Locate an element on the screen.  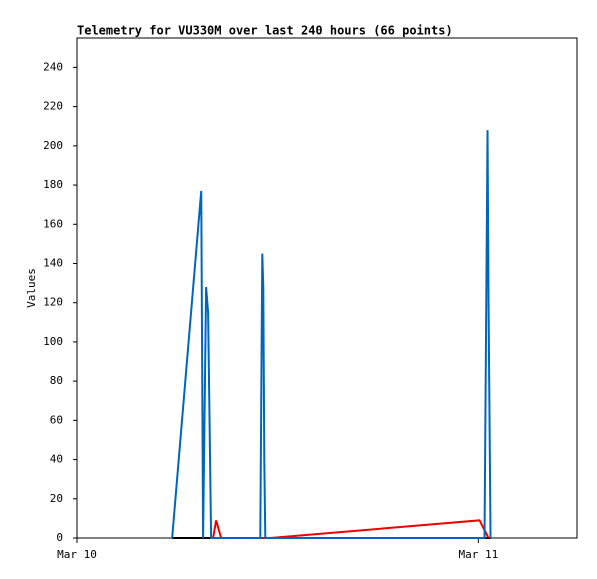
y-axis-label: Values is located at coordinates (31, 288).